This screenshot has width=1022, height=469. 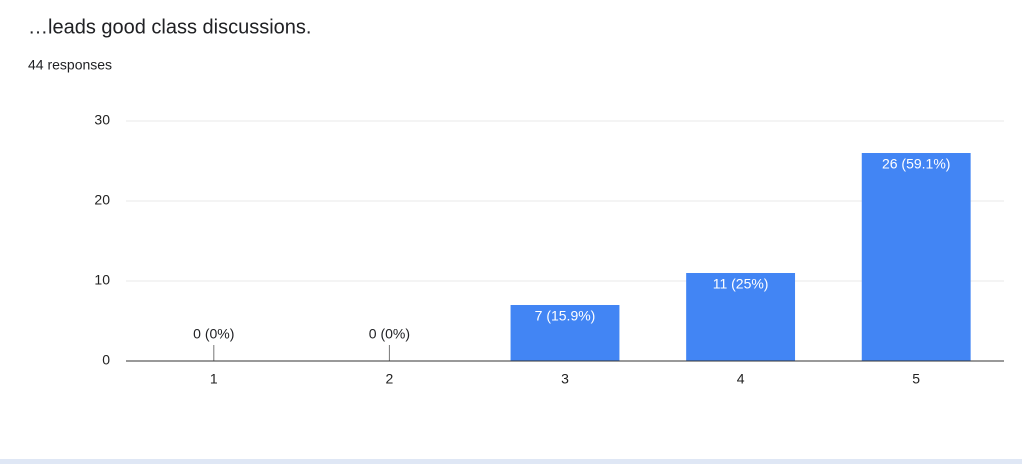 What do you see at coordinates (511, 461) in the screenshot?
I see `bottom-border` at bounding box center [511, 461].